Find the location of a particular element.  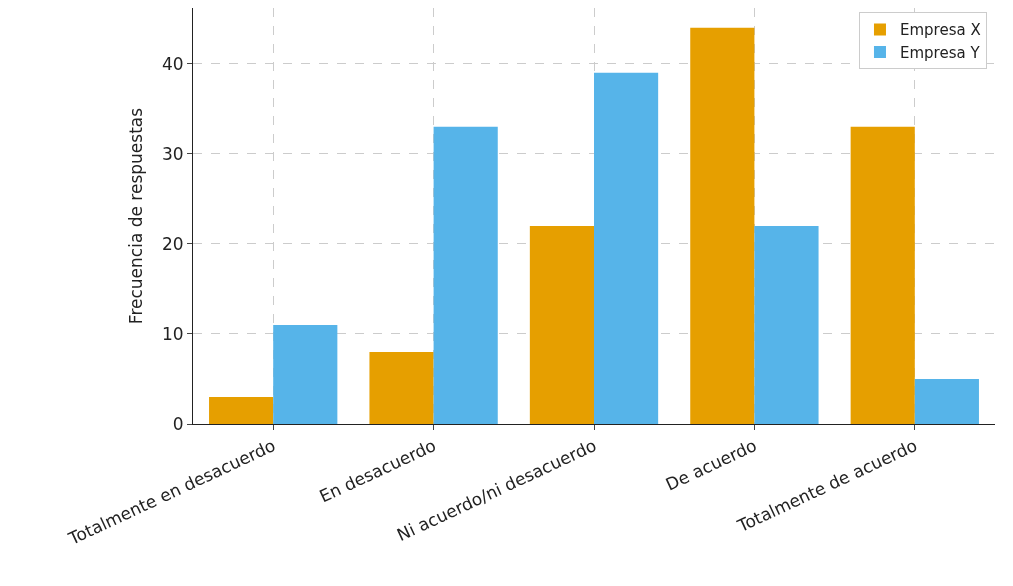

y-tick-label: 10 is located at coordinates (172, 333).